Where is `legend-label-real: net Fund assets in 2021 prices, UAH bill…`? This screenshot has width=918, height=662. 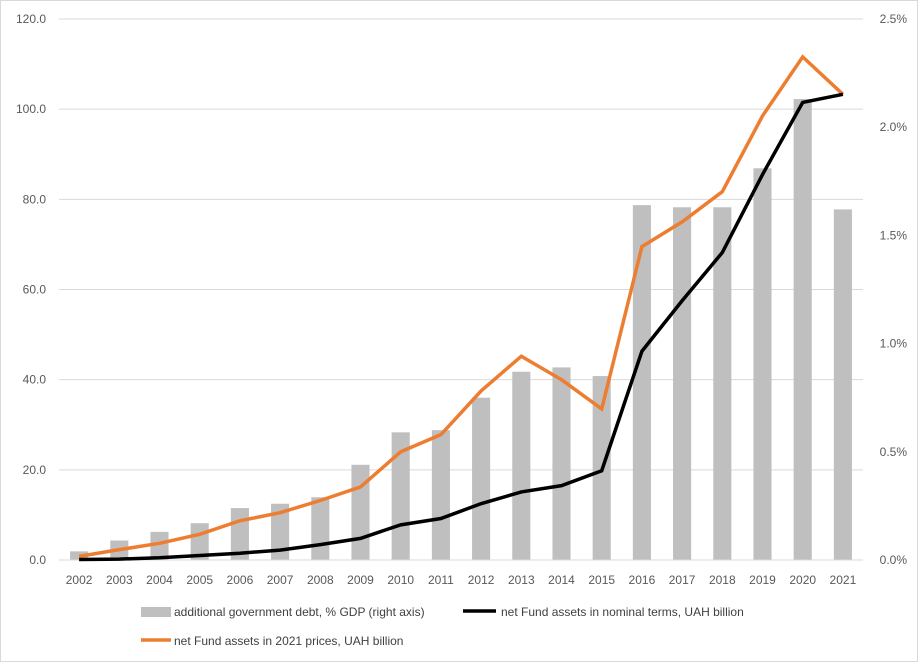 legend-label-real: net Fund assets in 2021 prices, UAH bill… is located at coordinates (288, 641).